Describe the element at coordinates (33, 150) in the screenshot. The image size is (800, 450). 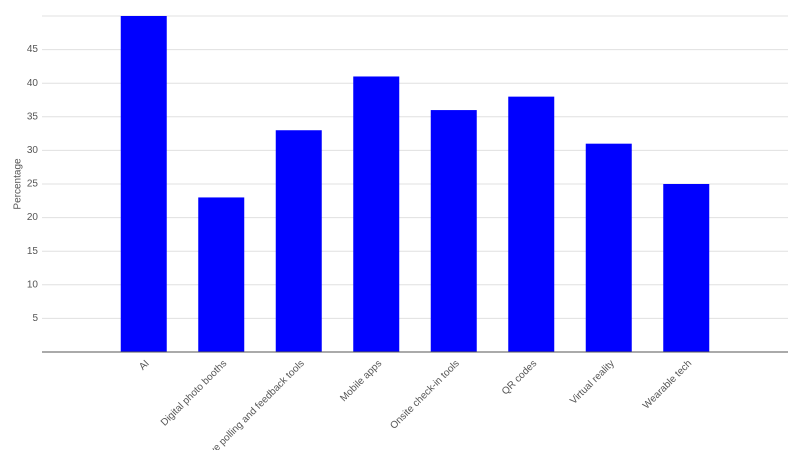
I see `y-tick-label: 30` at that location.